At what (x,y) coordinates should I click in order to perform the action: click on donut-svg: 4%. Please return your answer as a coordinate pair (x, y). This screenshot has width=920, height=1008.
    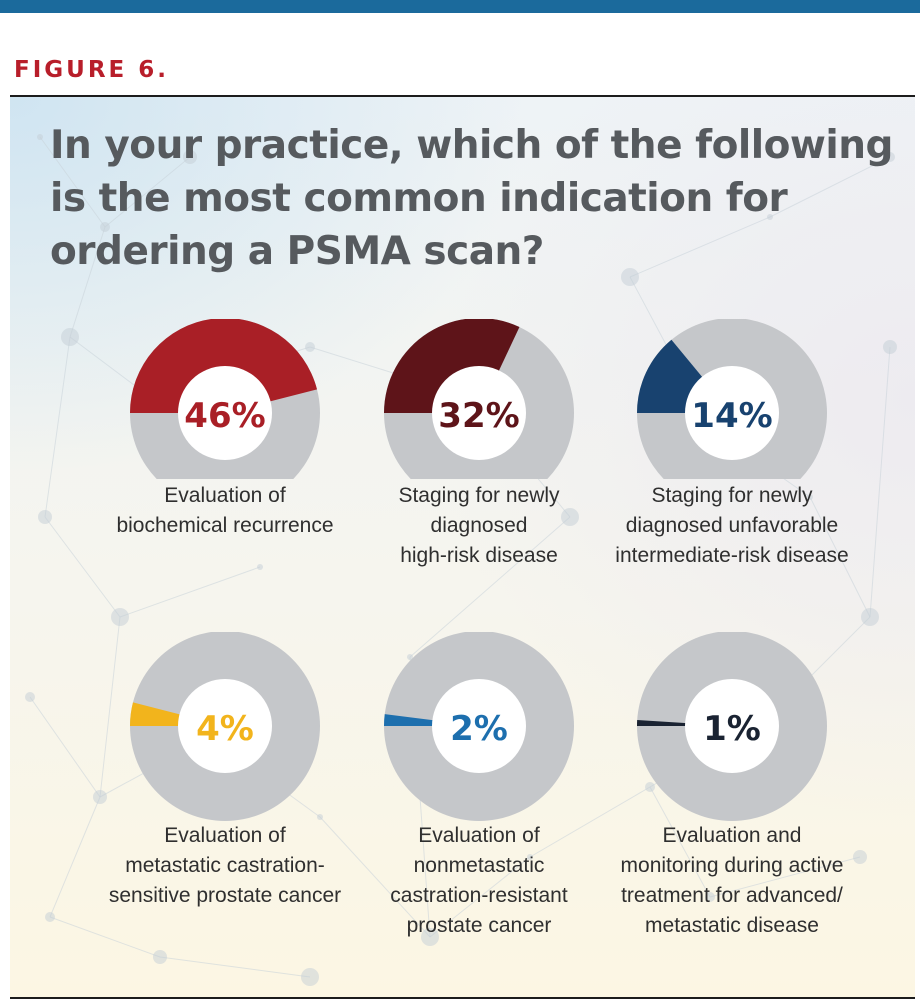
    Looking at the image, I should click on (225, 726).